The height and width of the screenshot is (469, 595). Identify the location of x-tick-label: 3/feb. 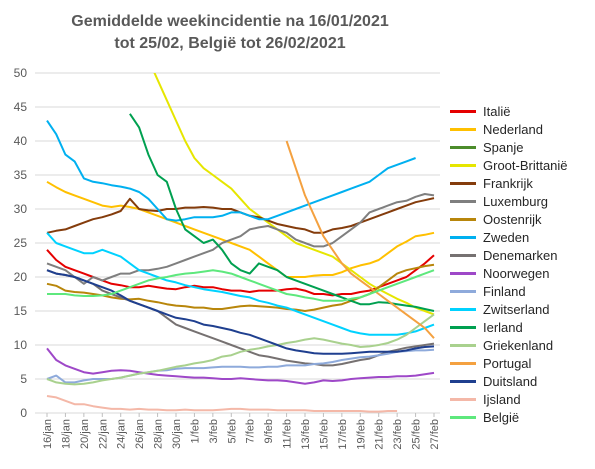
(214, 431).